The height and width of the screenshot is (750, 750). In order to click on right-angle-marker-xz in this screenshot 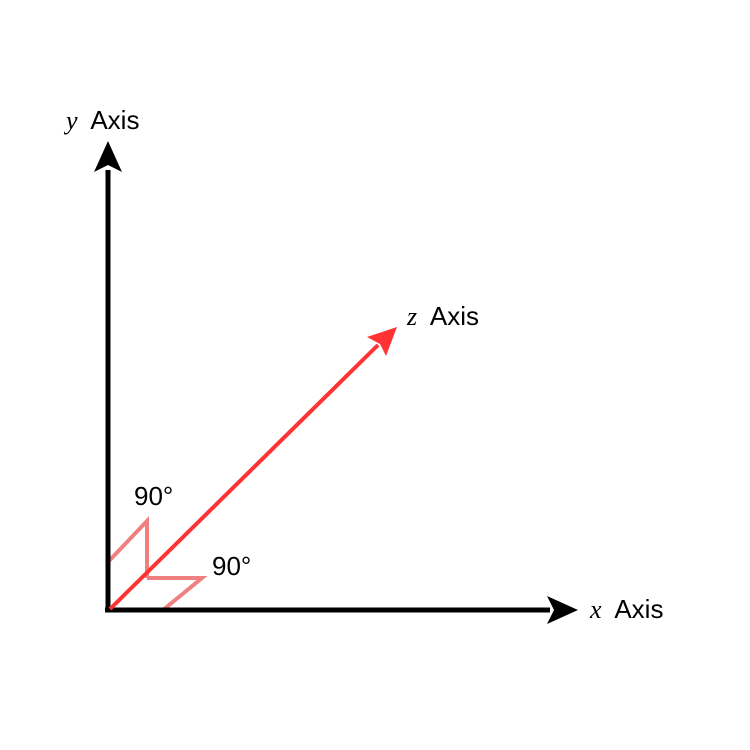, I will do `click(177, 594)`.